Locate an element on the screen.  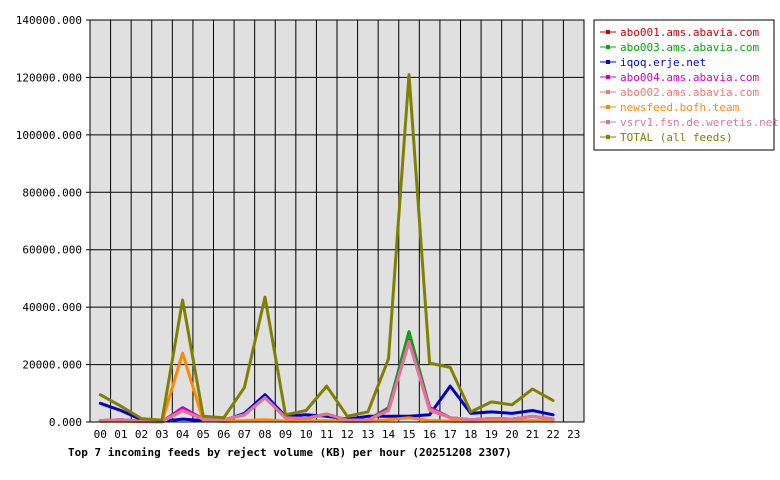
y-tick-label: 60000.000 is located at coordinates (52, 250).